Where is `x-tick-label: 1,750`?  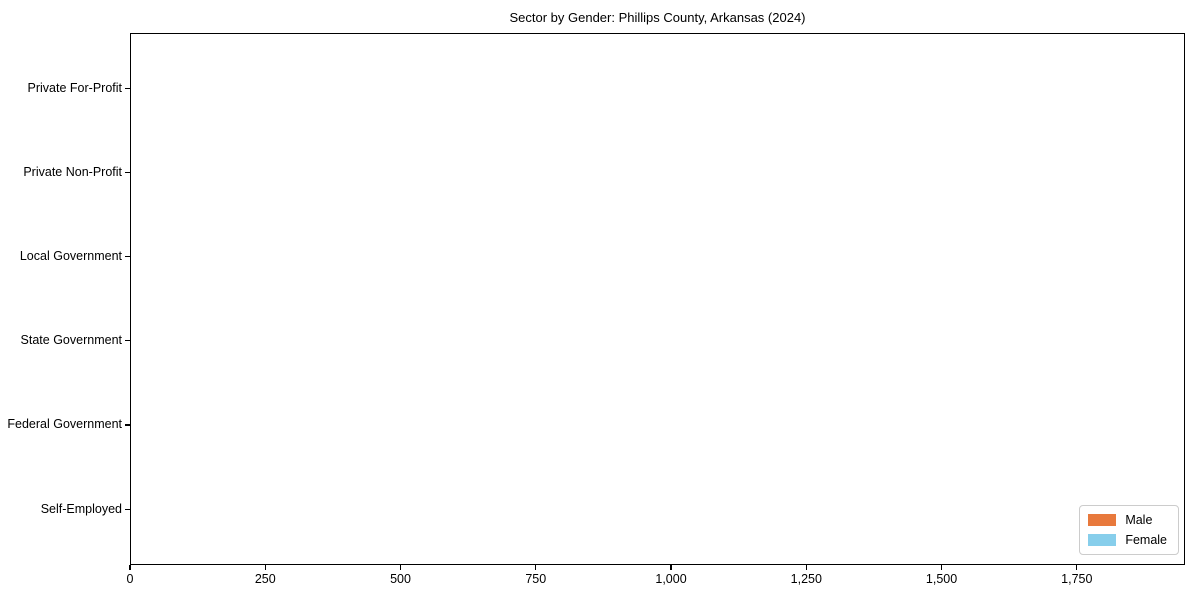
x-tick-label: 1,750 is located at coordinates (1077, 579).